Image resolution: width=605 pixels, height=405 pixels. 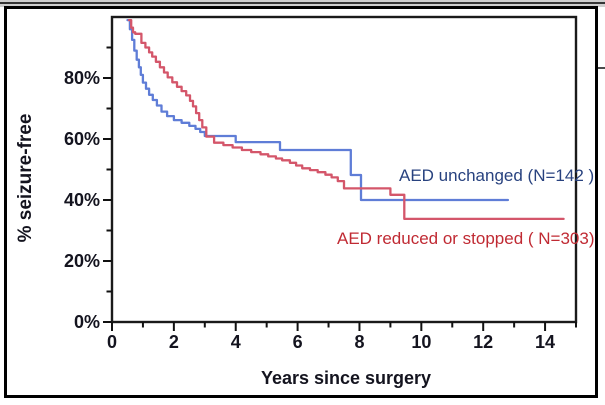 I want to click on x-tick-label: 12, so click(x=483, y=342).